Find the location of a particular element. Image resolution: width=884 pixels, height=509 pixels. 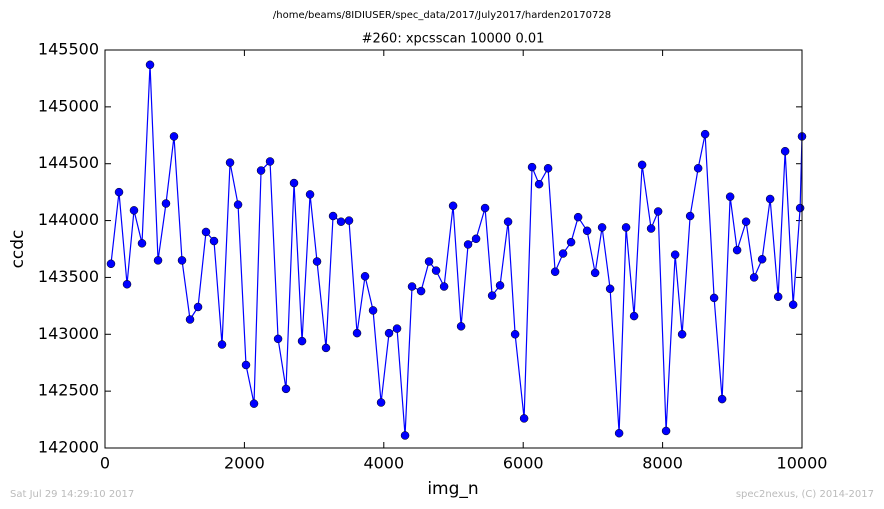

footnote-right: spec2nexus, (C) 2014-2017 is located at coordinates (805, 494).